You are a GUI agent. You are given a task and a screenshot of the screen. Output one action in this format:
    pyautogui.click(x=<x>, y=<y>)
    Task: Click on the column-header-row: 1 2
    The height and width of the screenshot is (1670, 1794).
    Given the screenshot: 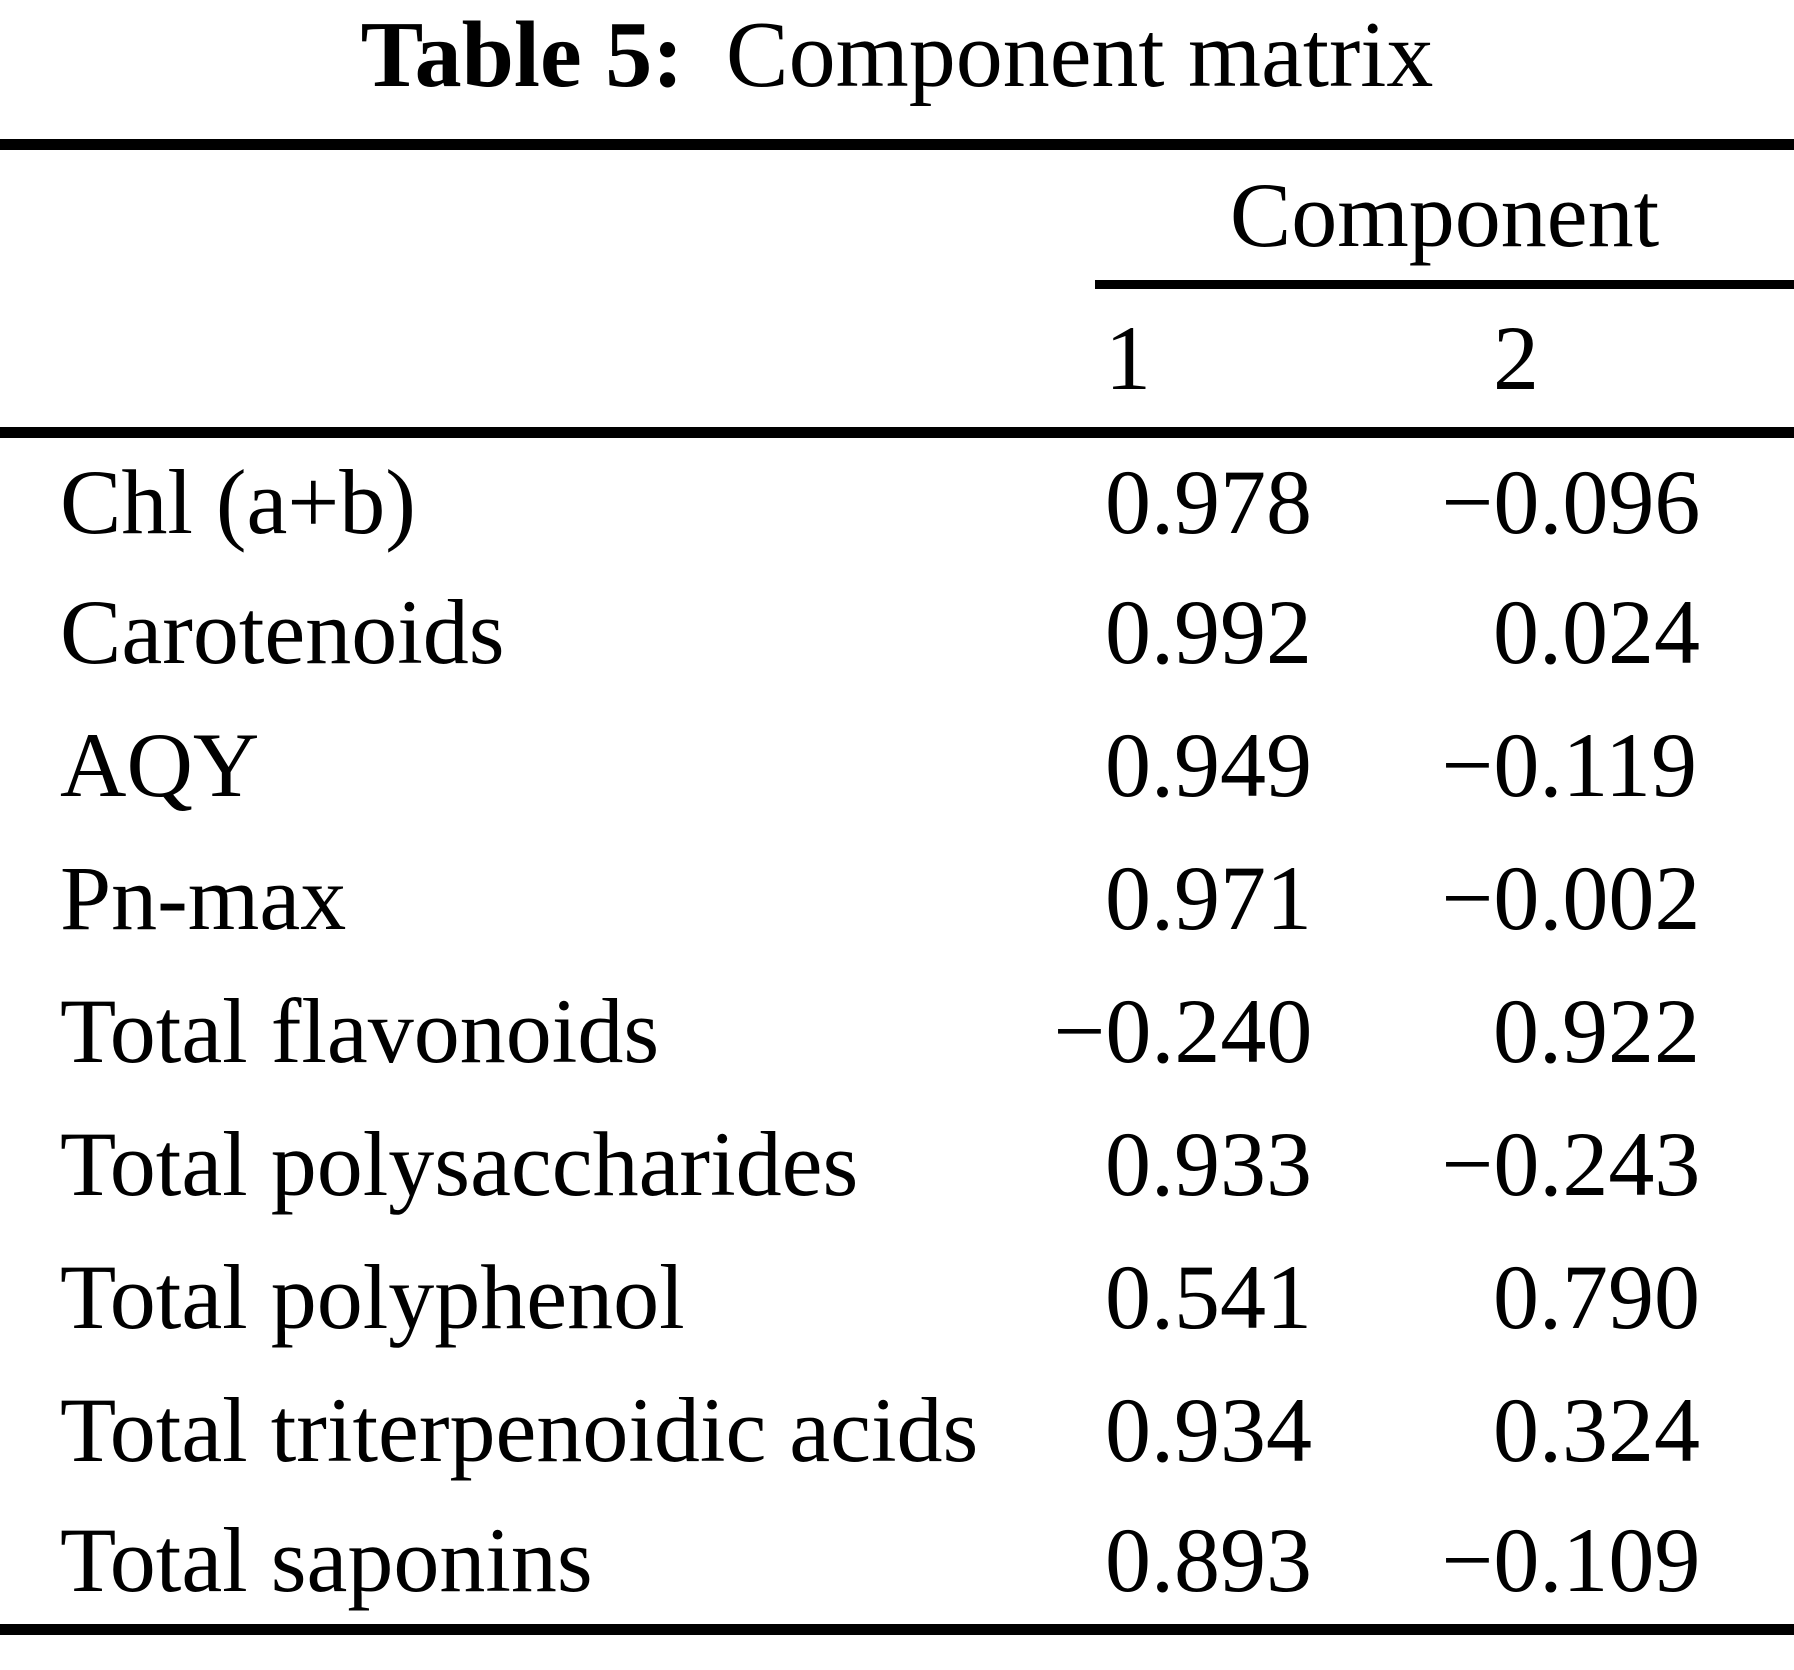 What is the action you would take?
    pyautogui.click(x=897, y=359)
    